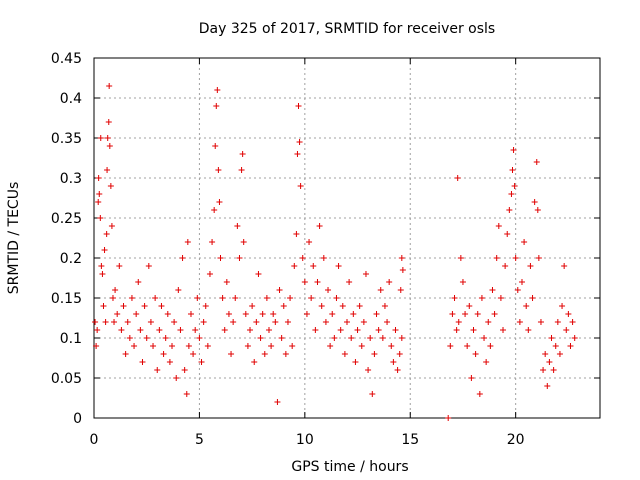  I want to click on x-tick-label: 5, so click(199, 440).